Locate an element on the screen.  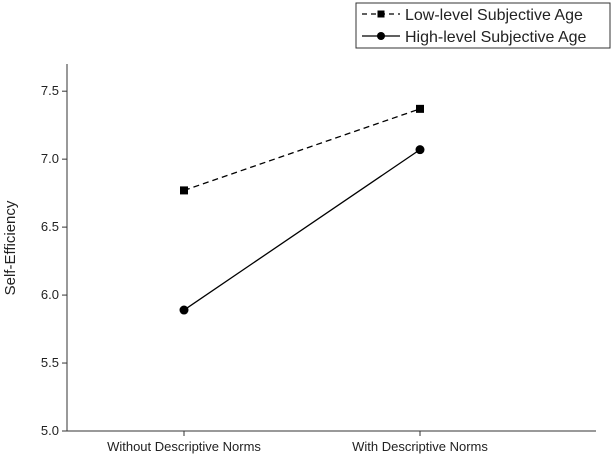
legend-label-high: High-level Subjective Age is located at coordinates (496, 37).